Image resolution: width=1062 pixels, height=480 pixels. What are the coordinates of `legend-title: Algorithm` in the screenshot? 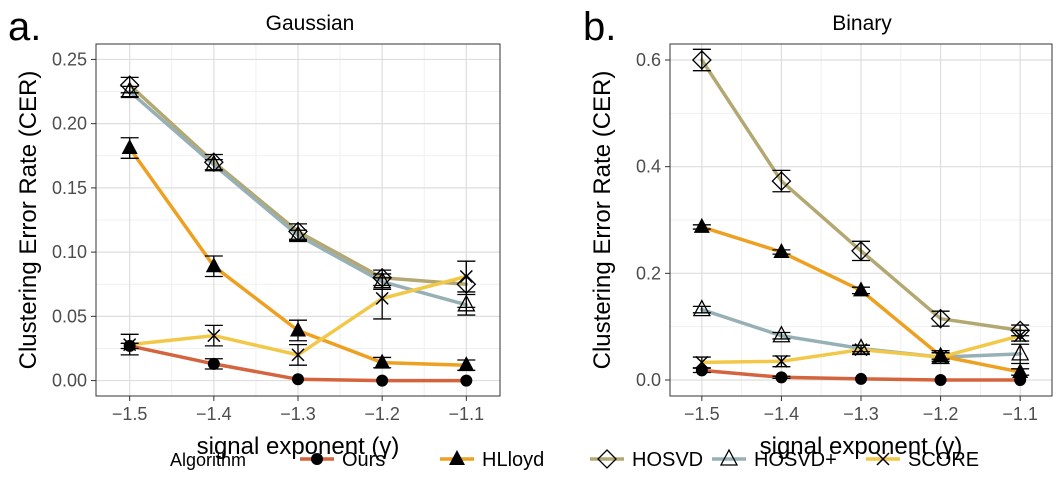 It's located at (208, 460).